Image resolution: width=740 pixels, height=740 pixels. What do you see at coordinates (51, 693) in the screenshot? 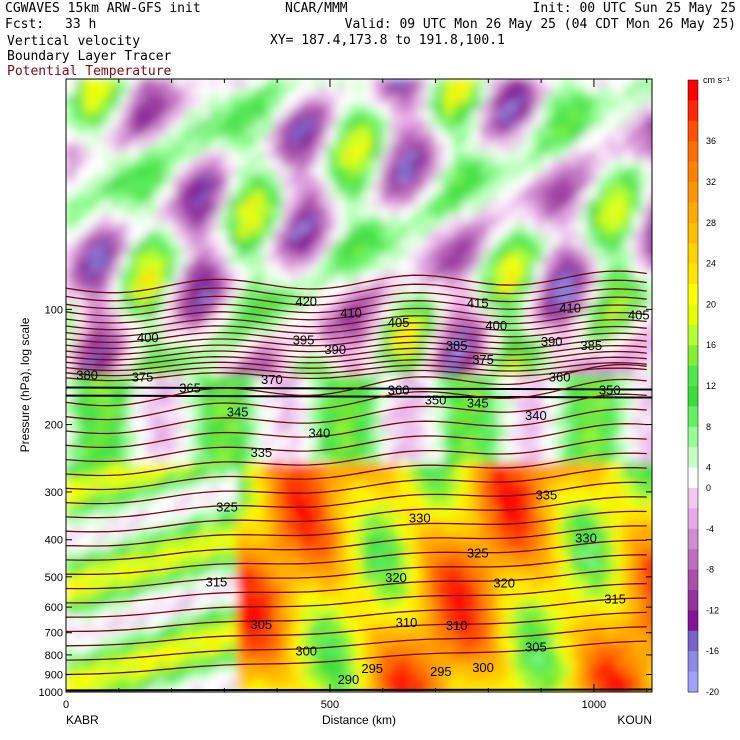
I see `y-tick-label: 1000` at bounding box center [51, 693].